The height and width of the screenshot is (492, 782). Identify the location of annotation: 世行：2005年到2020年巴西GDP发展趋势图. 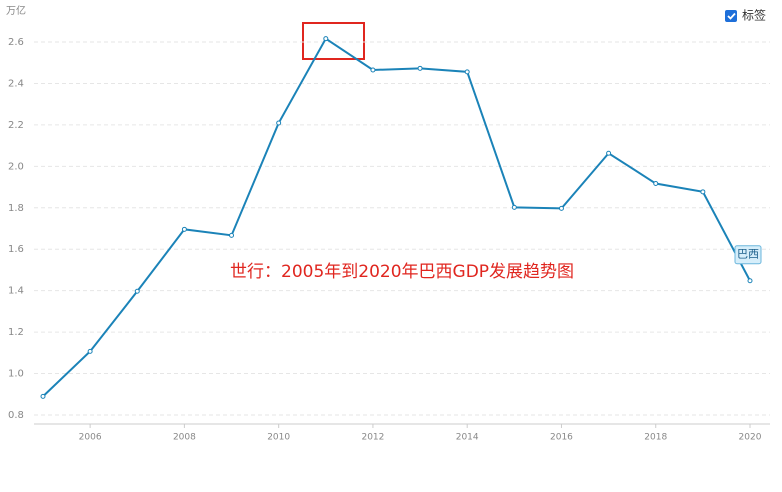
(402, 272).